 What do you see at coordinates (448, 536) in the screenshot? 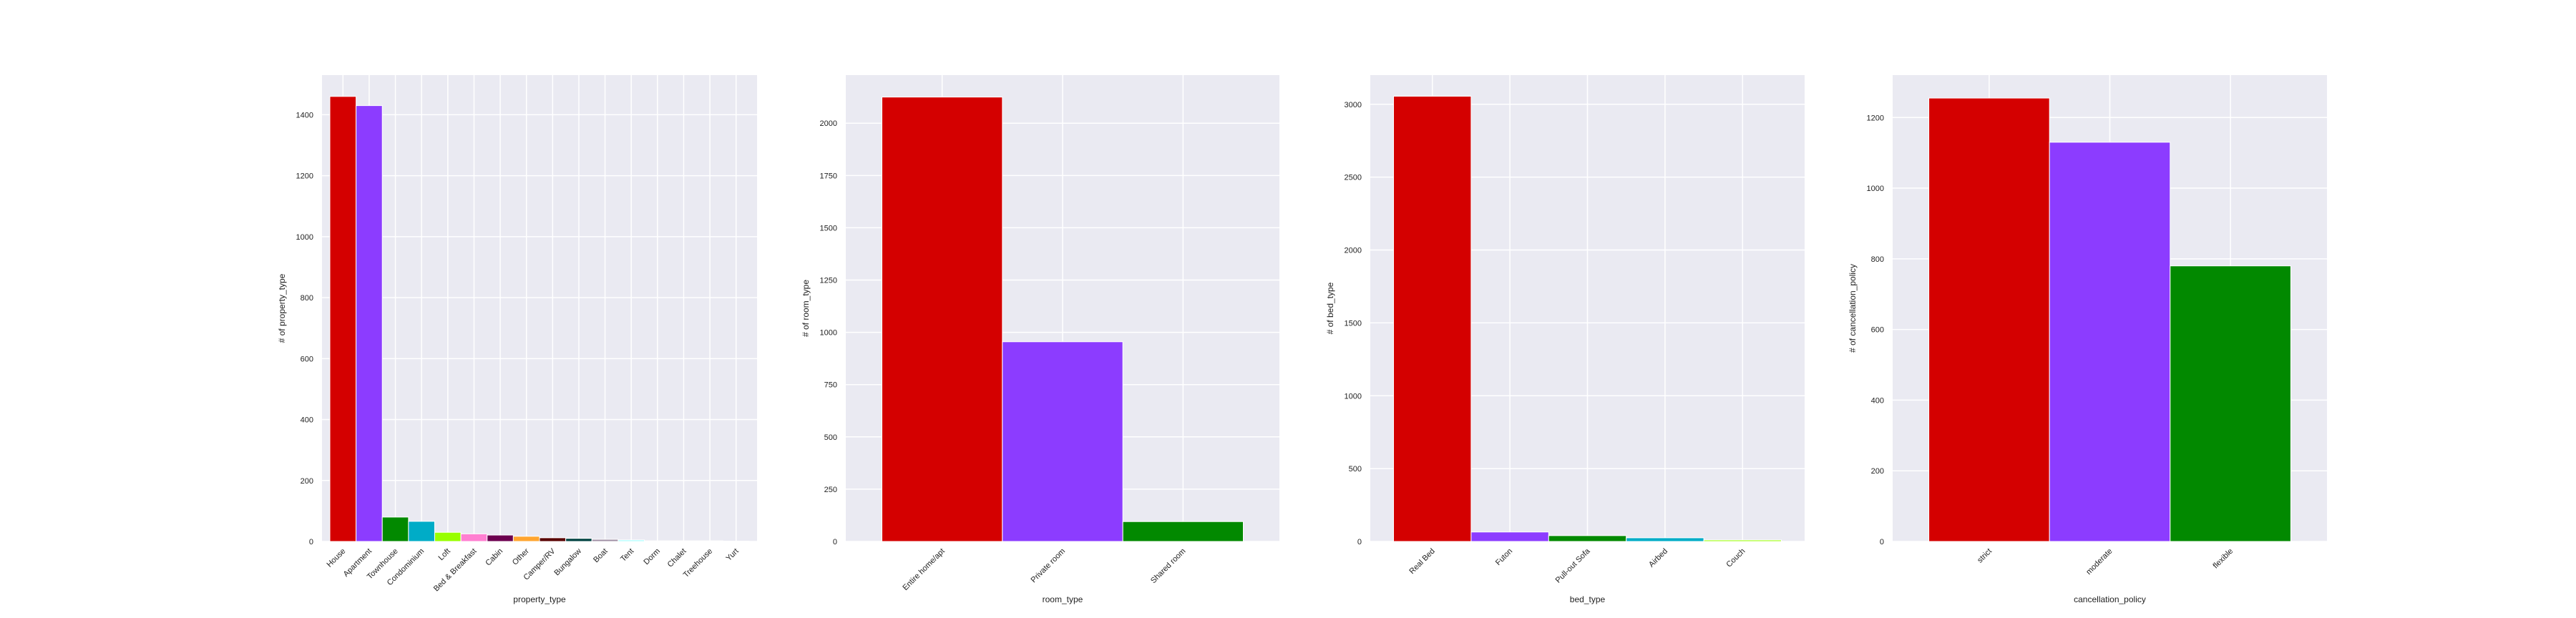
I see `bar-loft` at bounding box center [448, 536].